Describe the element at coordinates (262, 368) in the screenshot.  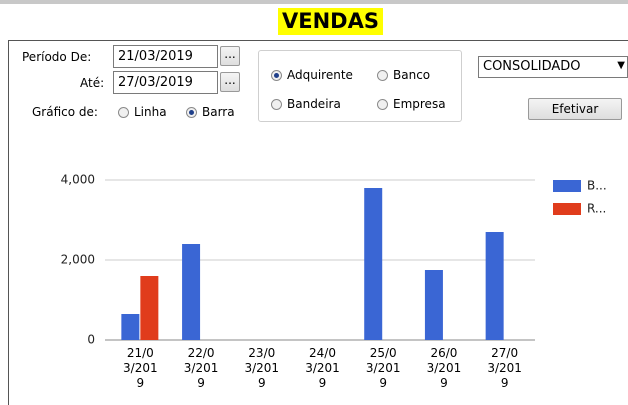
I see `x-tick-label: 23/03/2019` at that location.